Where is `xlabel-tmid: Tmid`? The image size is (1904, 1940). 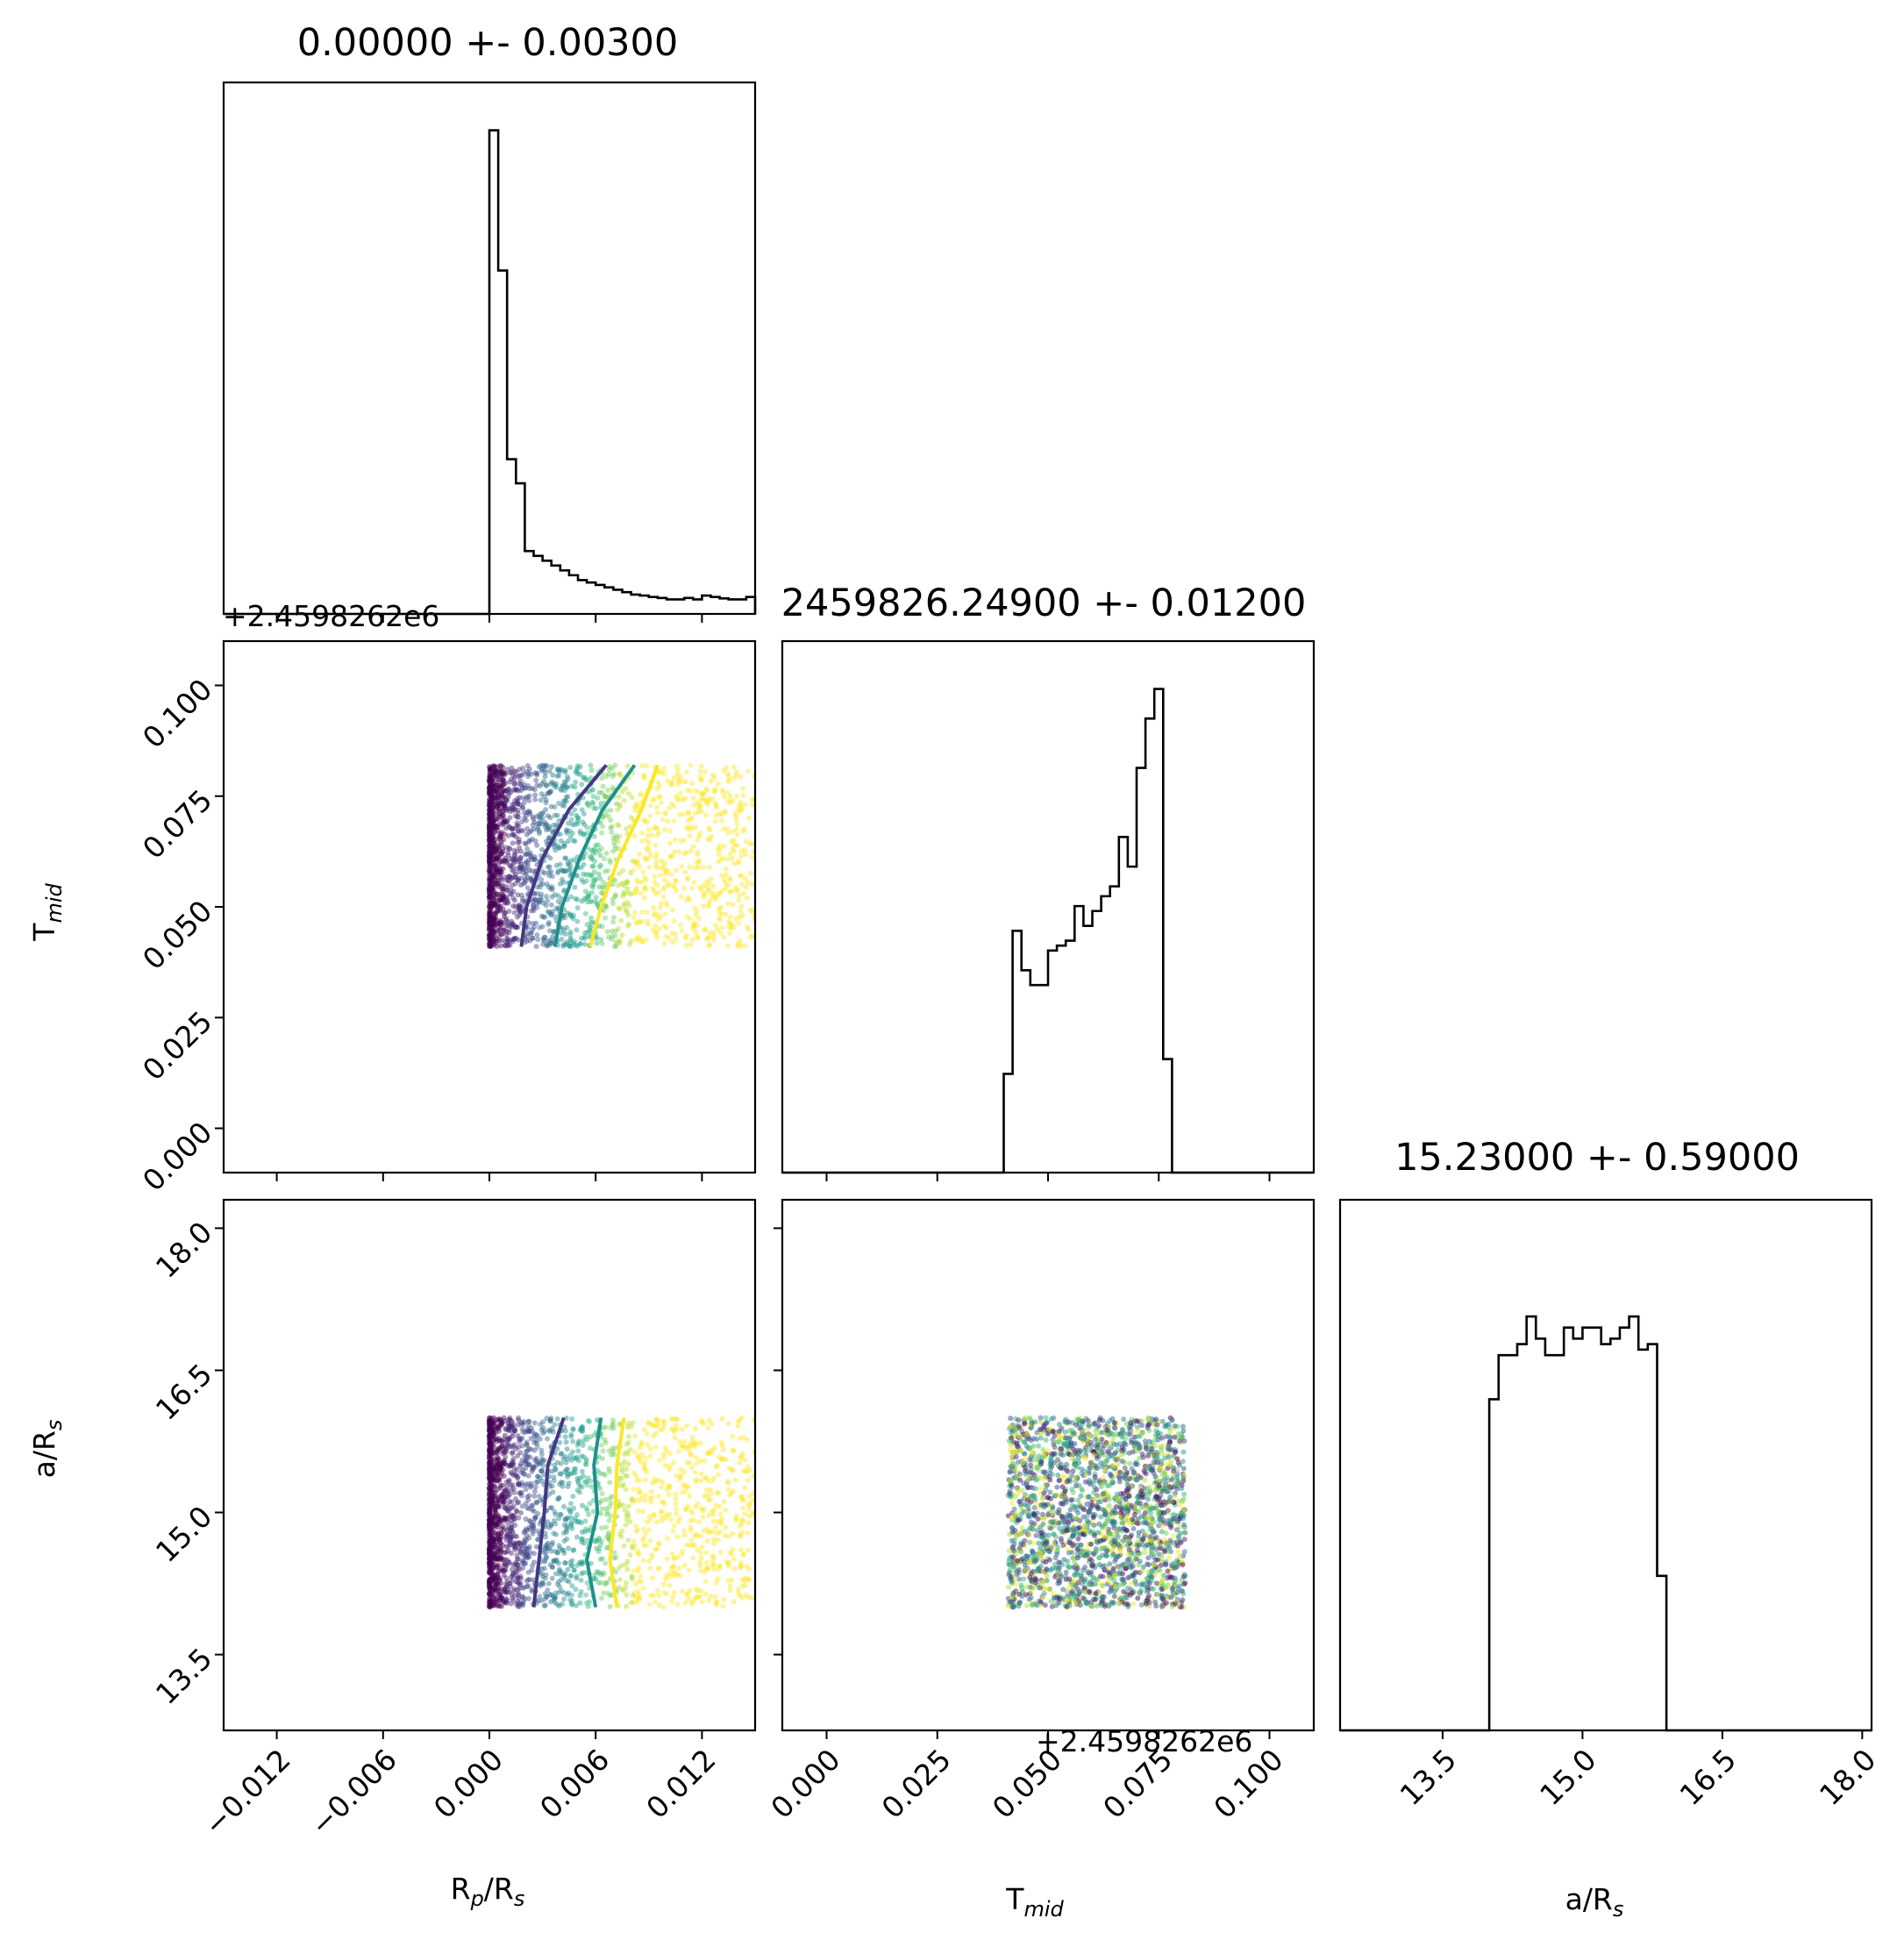 xlabel-tmid: Tmid is located at coordinates (1034, 1902).